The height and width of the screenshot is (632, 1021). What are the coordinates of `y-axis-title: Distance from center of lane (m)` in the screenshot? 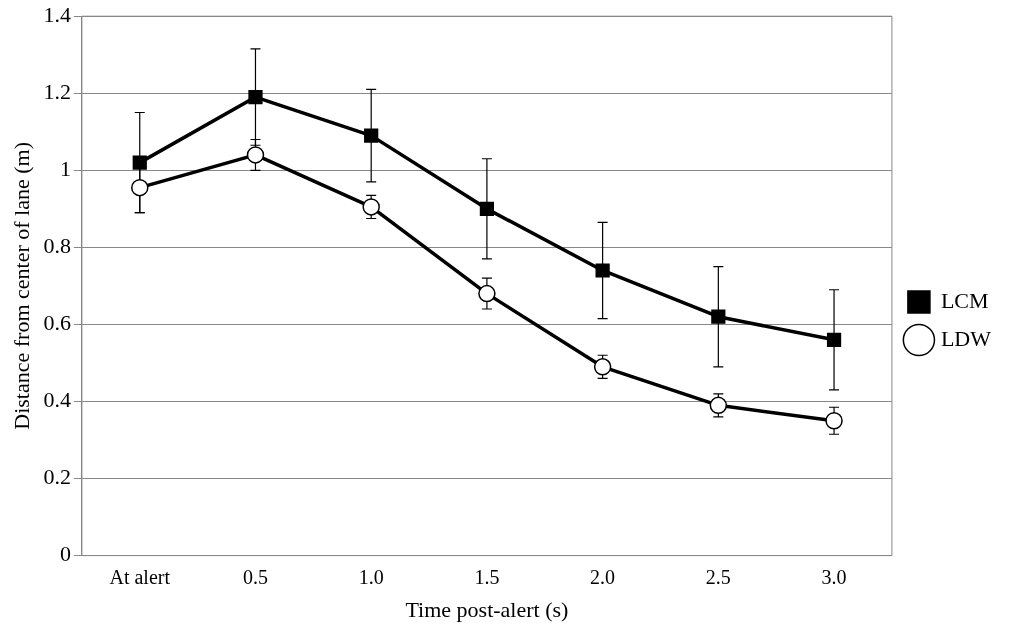 It's located at (21, 286).